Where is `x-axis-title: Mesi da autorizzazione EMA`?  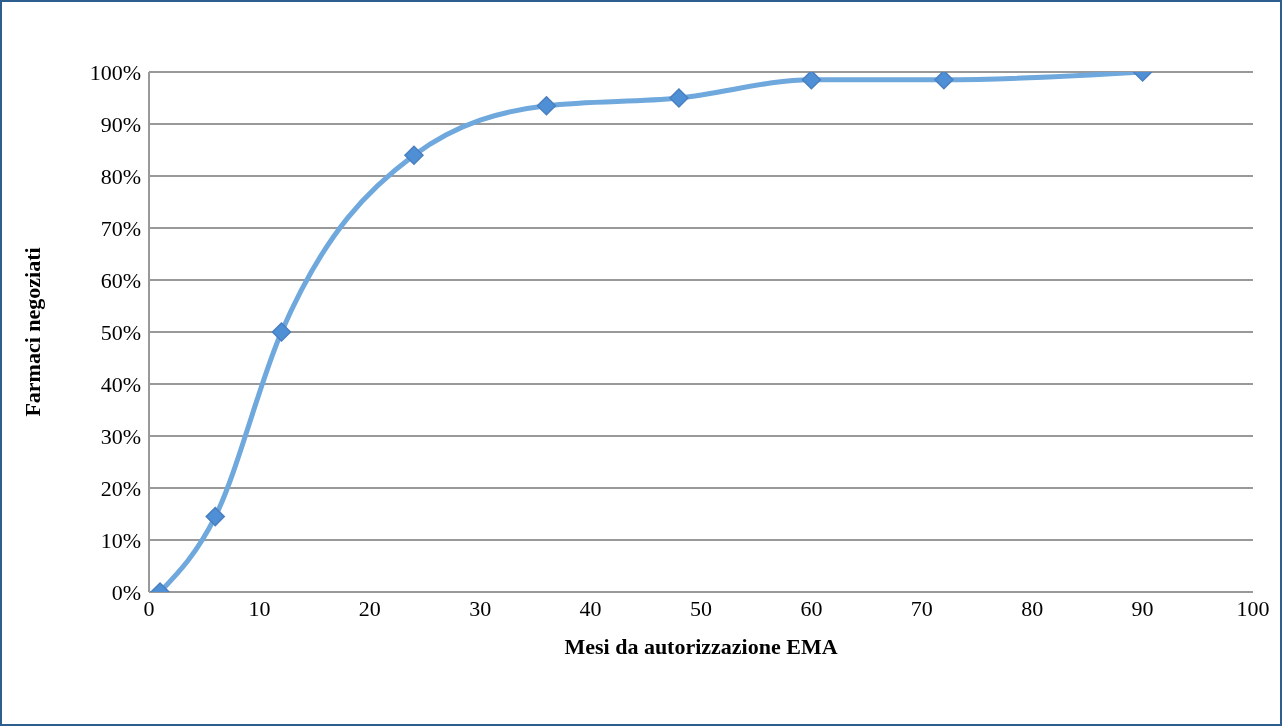
x-axis-title: Mesi da autorizzazione EMA is located at coordinates (701, 646).